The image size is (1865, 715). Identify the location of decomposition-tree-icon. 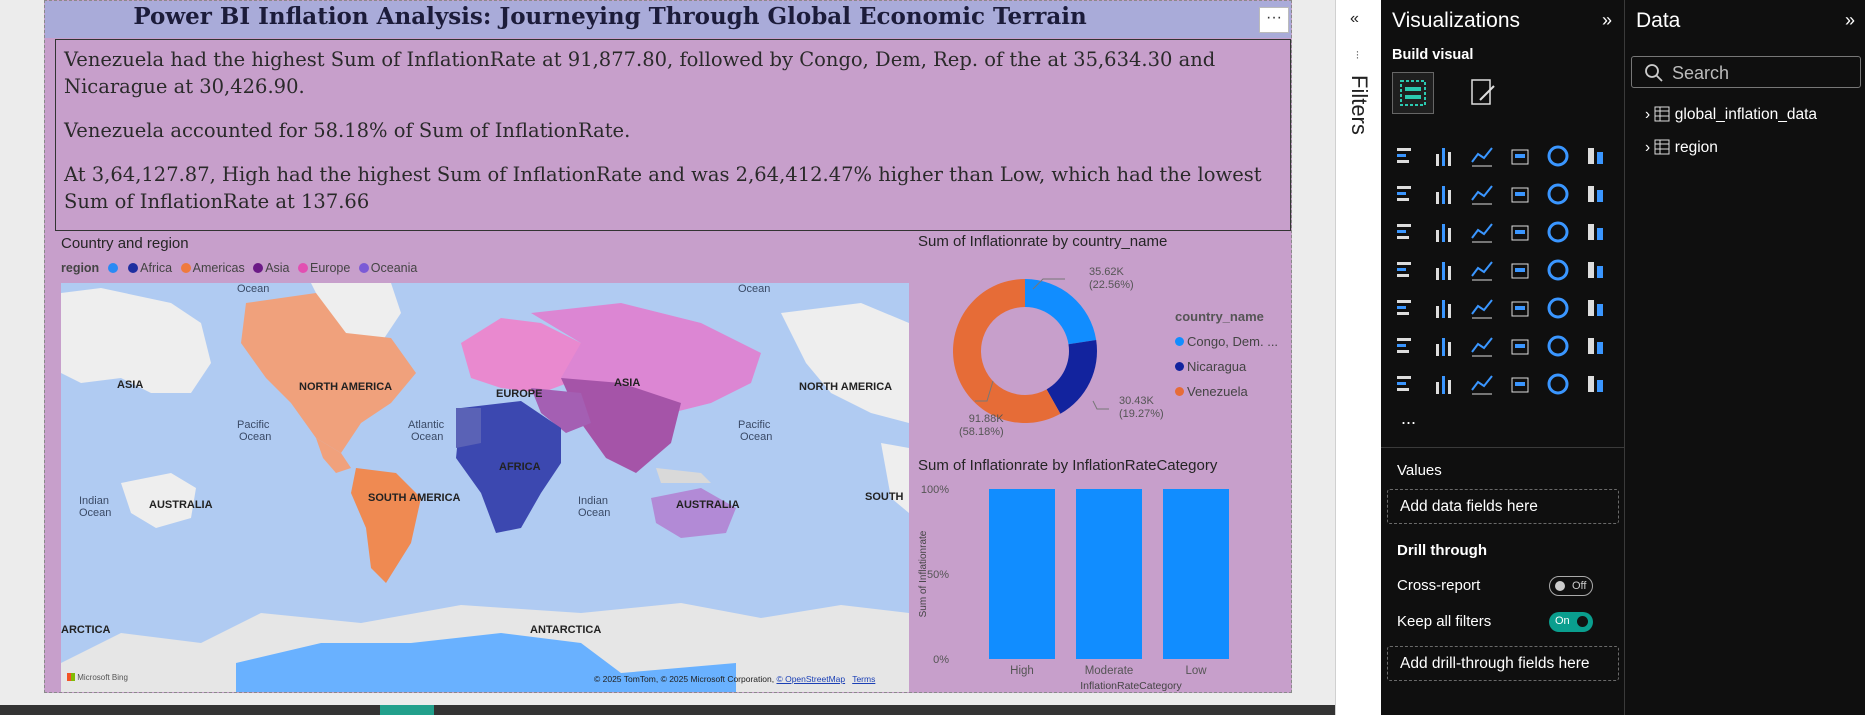
(1482, 346).